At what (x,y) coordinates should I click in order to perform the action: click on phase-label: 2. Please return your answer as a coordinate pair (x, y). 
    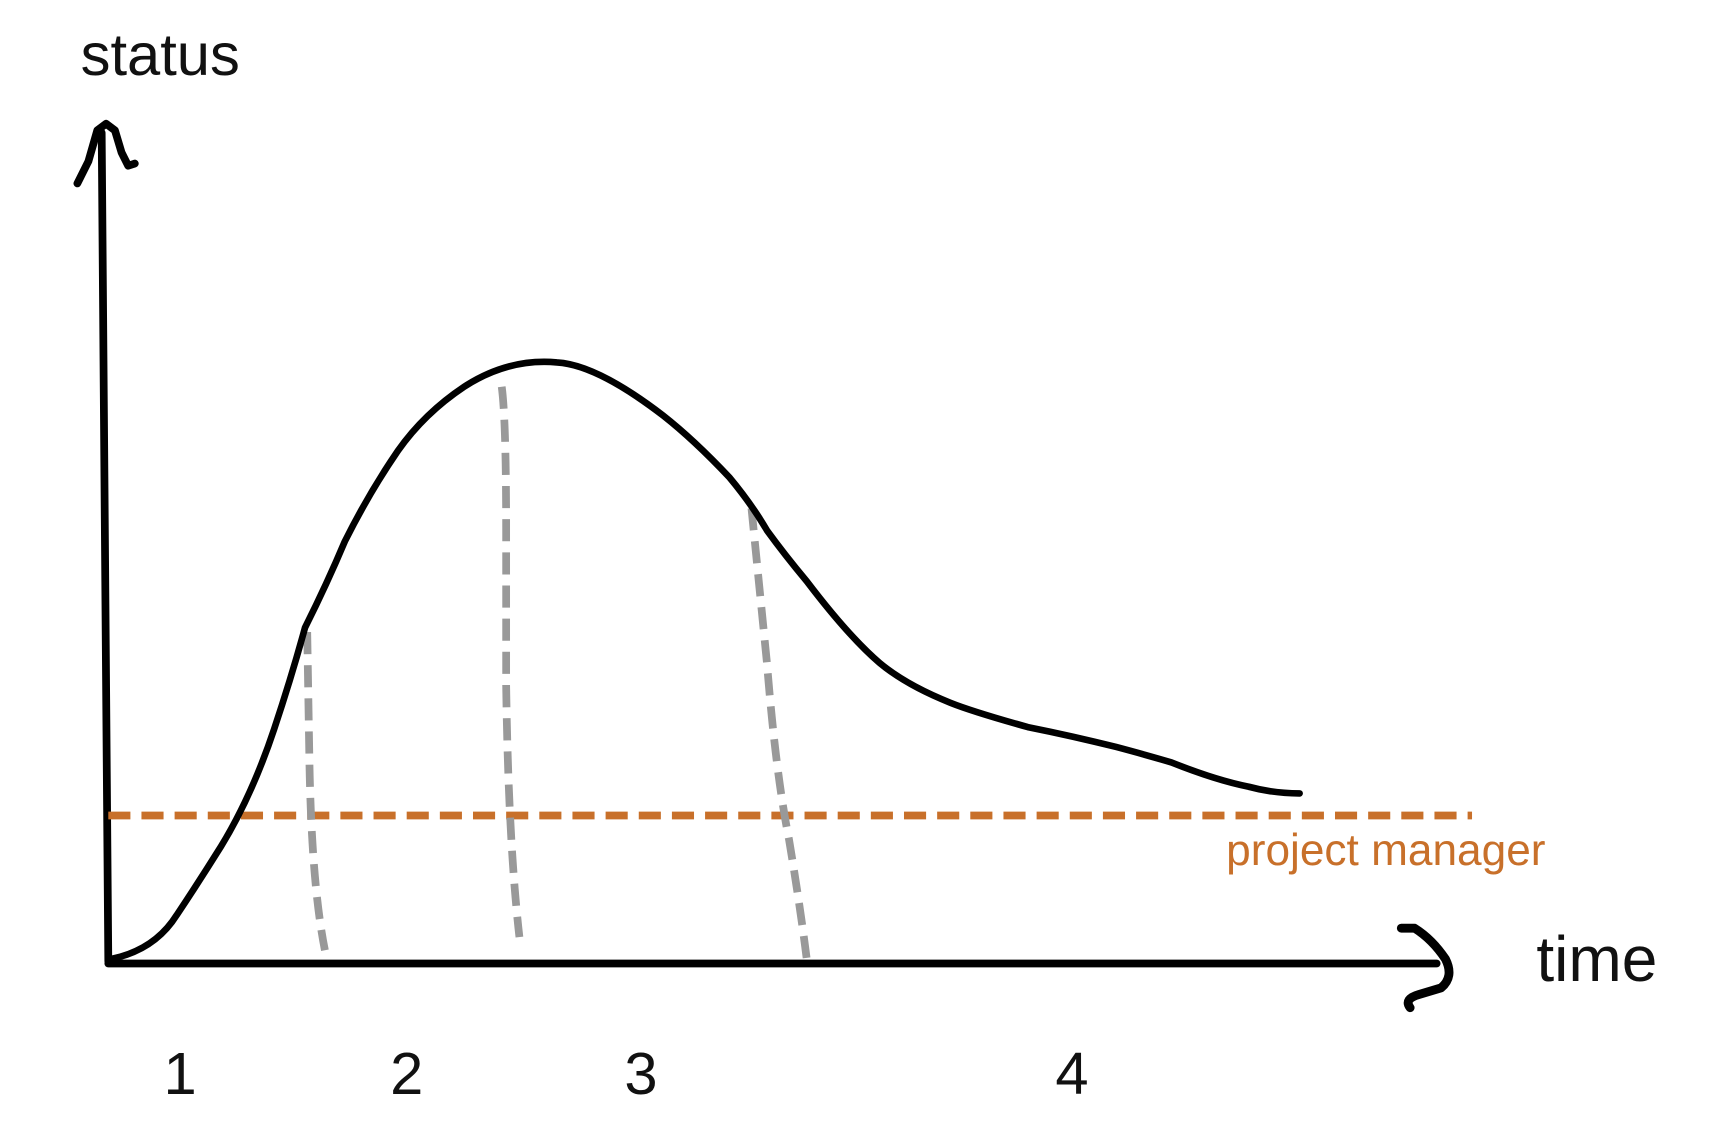
    Looking at the image, I should click on (406, 1073).